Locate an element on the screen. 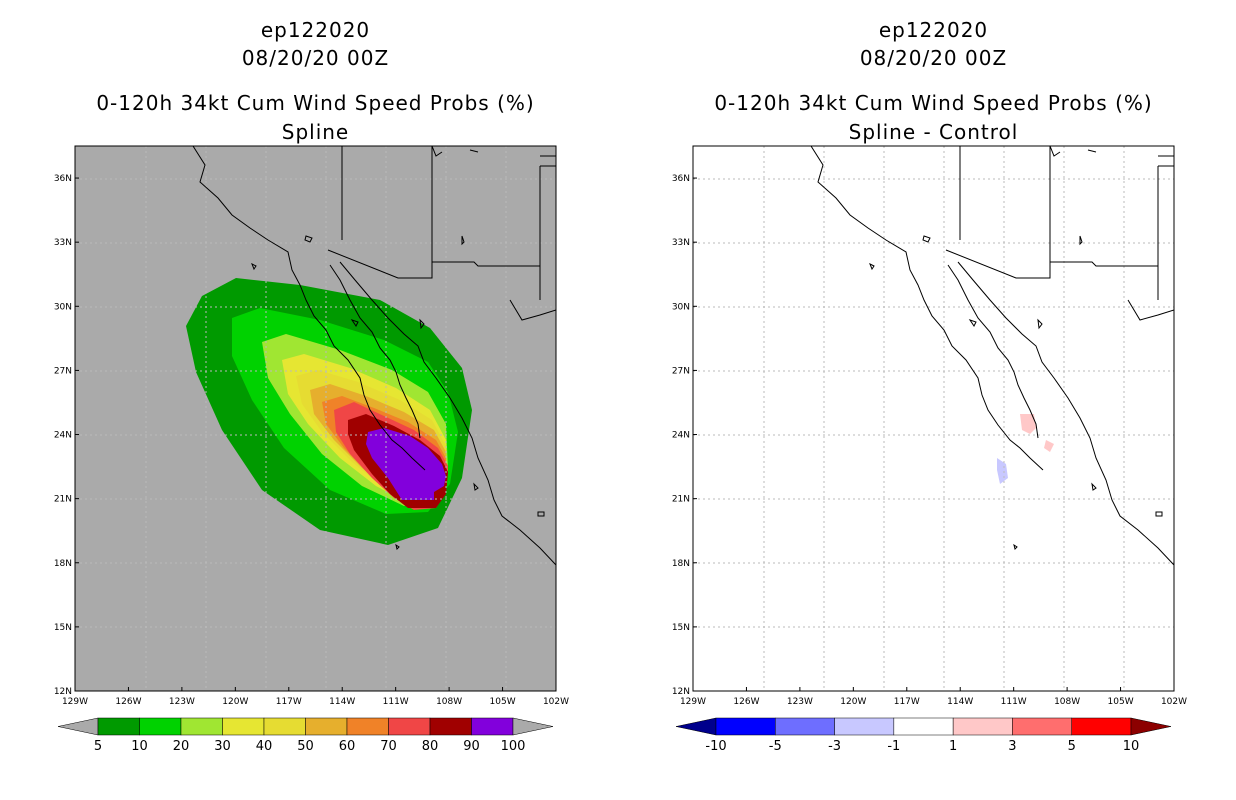 The image size is (1236, 800). left-storm-id: ep122020 is located at coordinates (315, 30).